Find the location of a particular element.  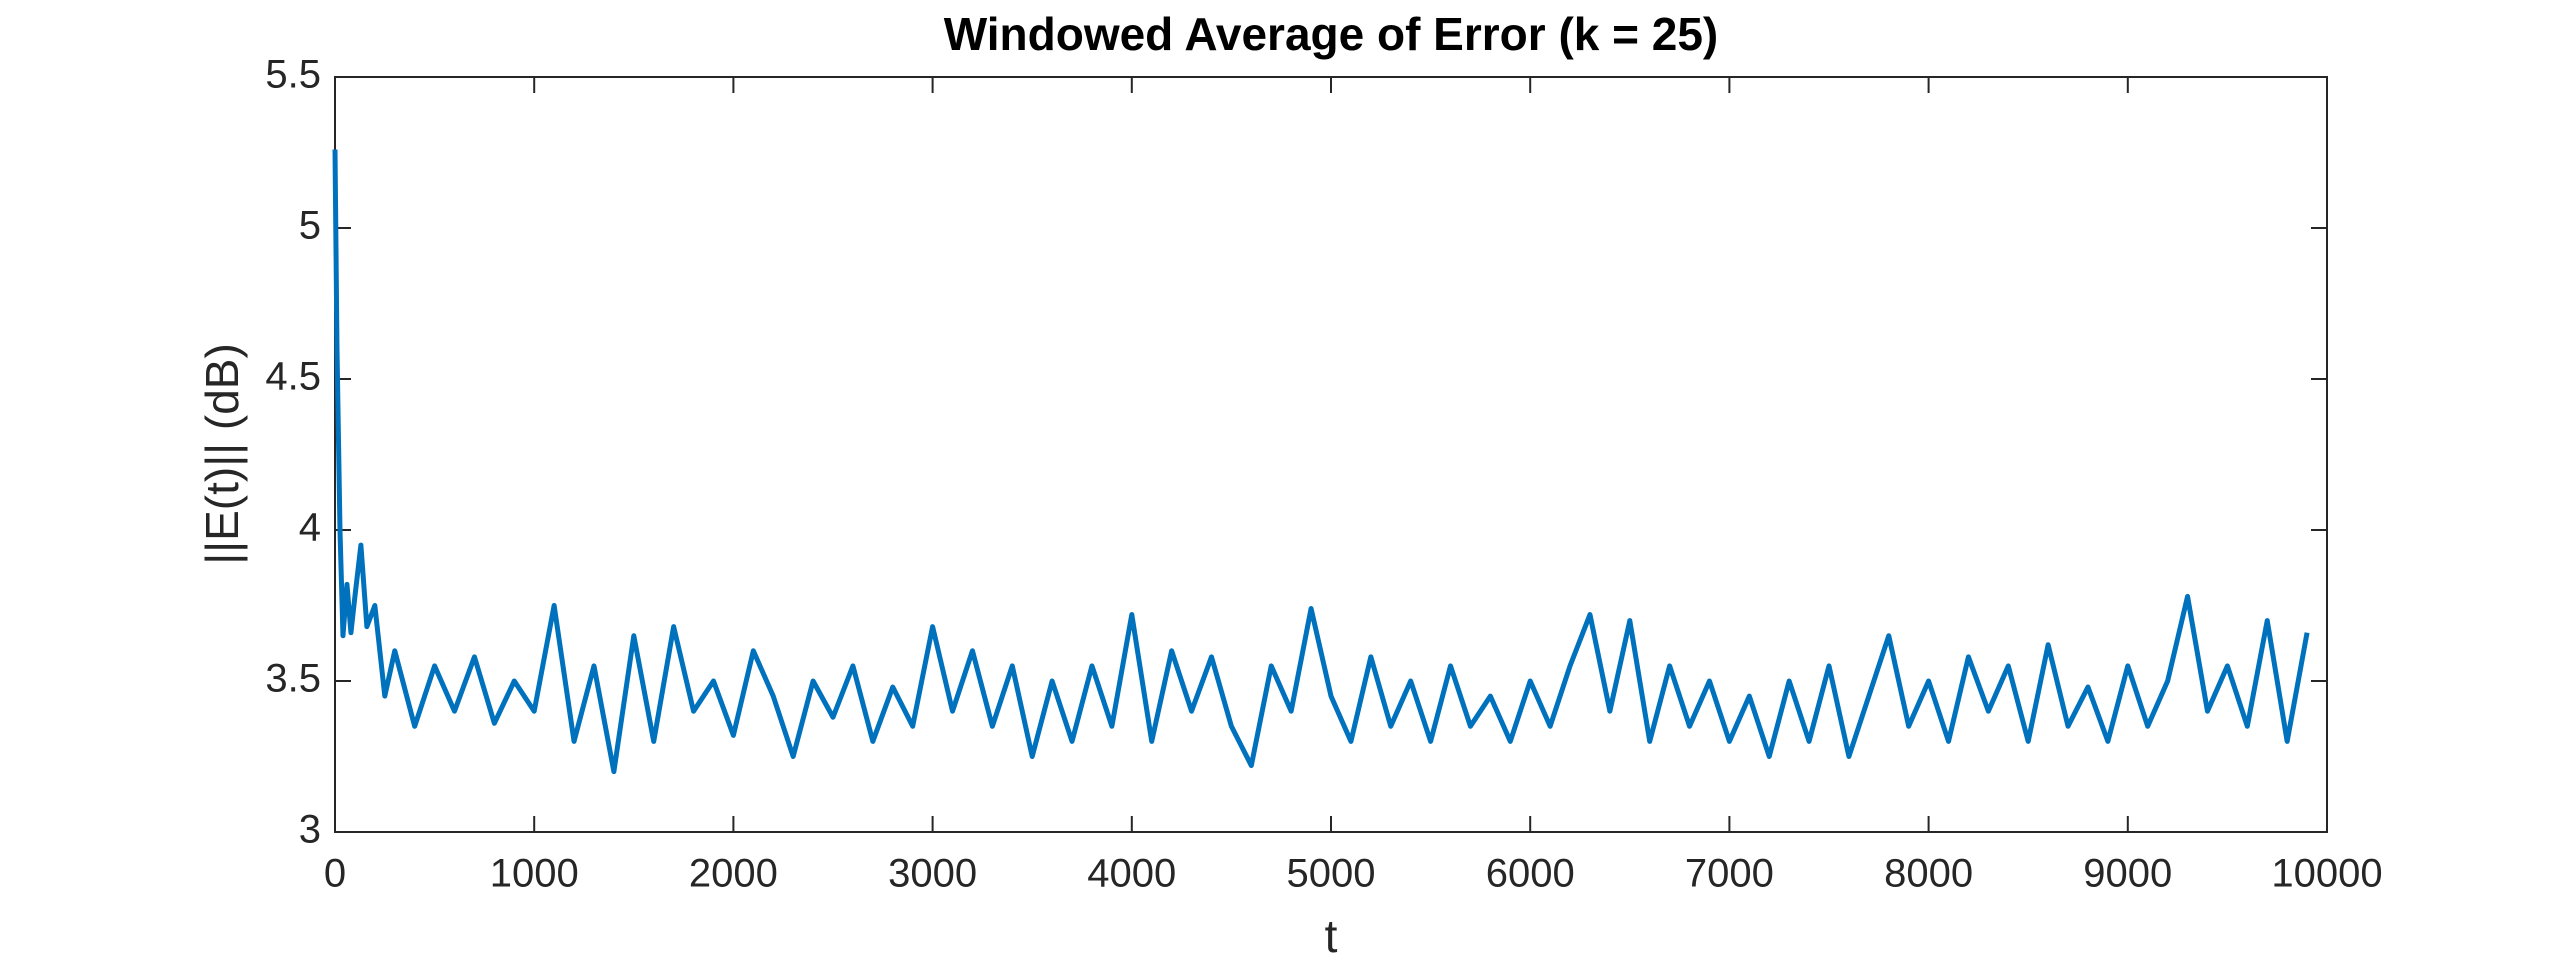

x-tick-label: 1000 is located at coordinates (534, 874).